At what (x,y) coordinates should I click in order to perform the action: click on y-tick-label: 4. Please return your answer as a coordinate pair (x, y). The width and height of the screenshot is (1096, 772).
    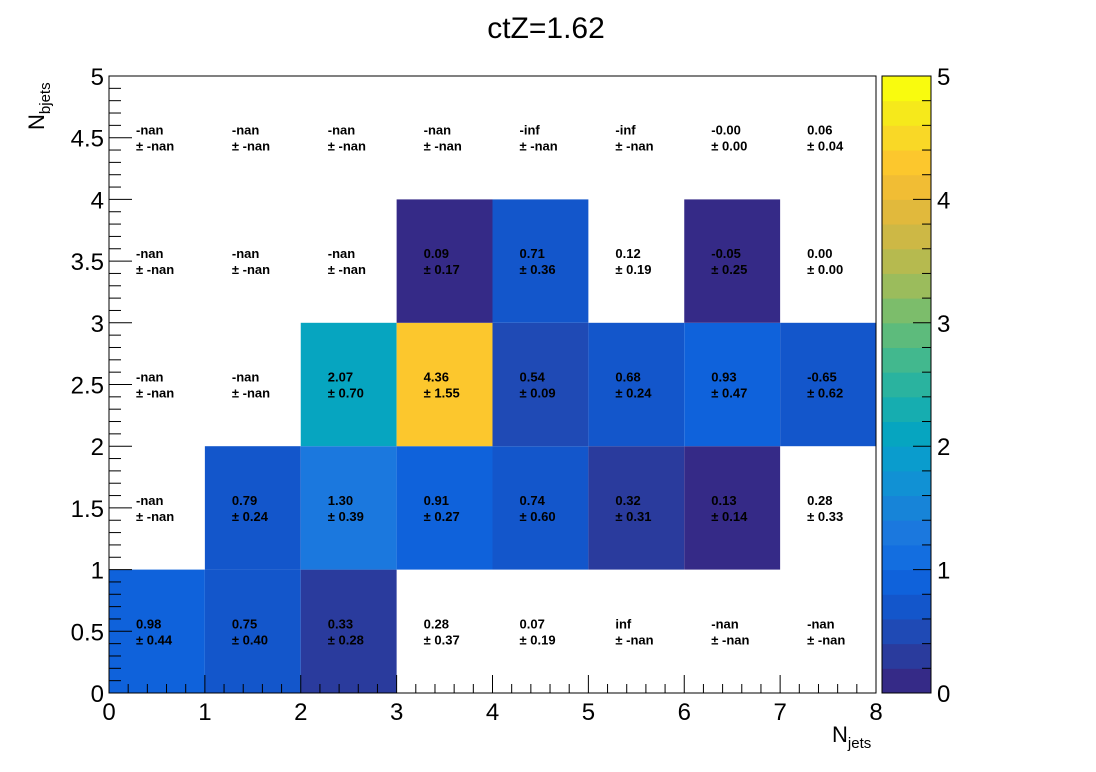
    Looking at the image, I should click on (97, 200).